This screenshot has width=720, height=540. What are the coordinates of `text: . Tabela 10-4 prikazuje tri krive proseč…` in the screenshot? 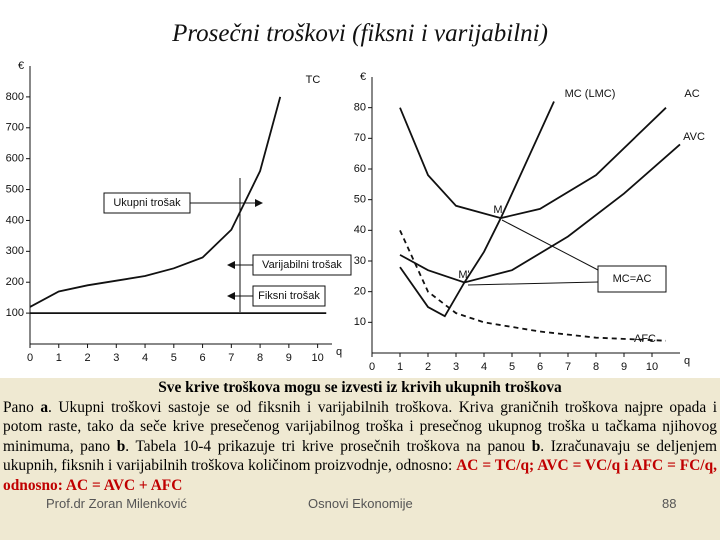 It's located at (328, 446).